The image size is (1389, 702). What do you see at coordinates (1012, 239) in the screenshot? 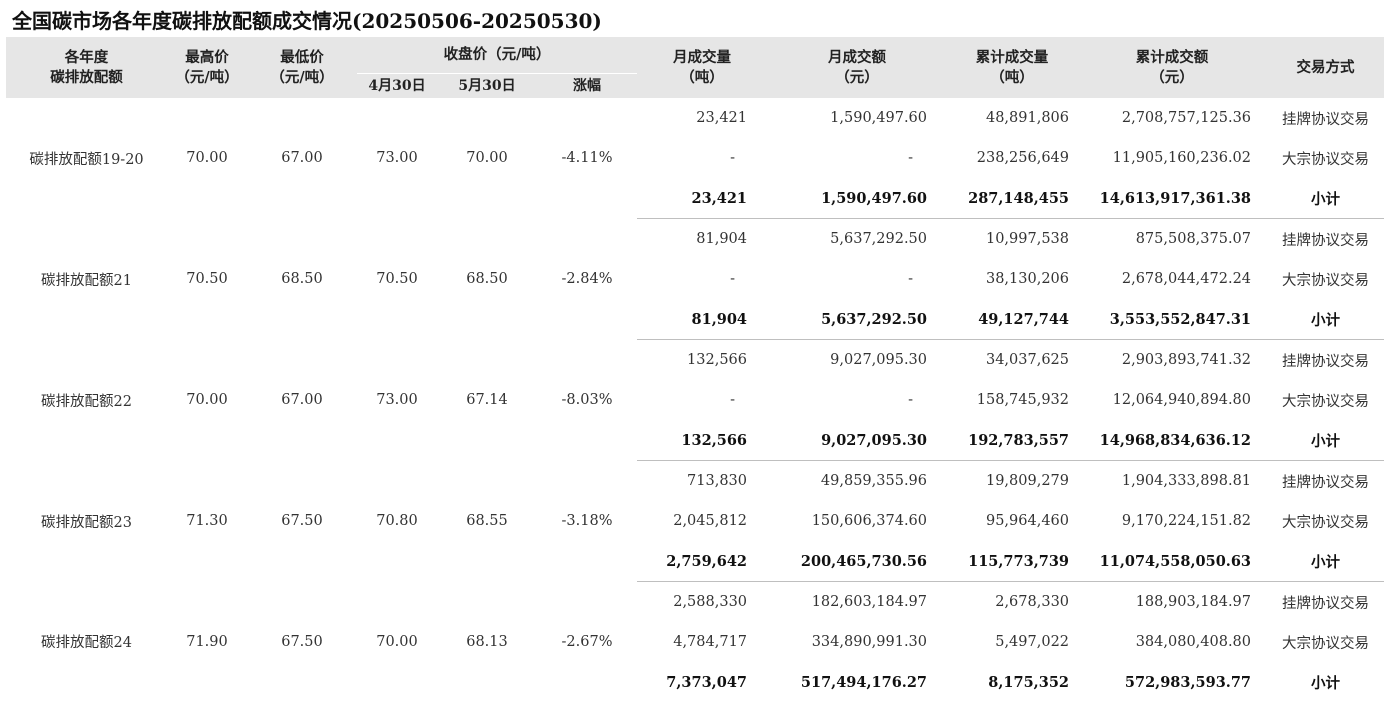
I see `cumulative-volume: 10,997,538` at bounding box center [1012, 239].